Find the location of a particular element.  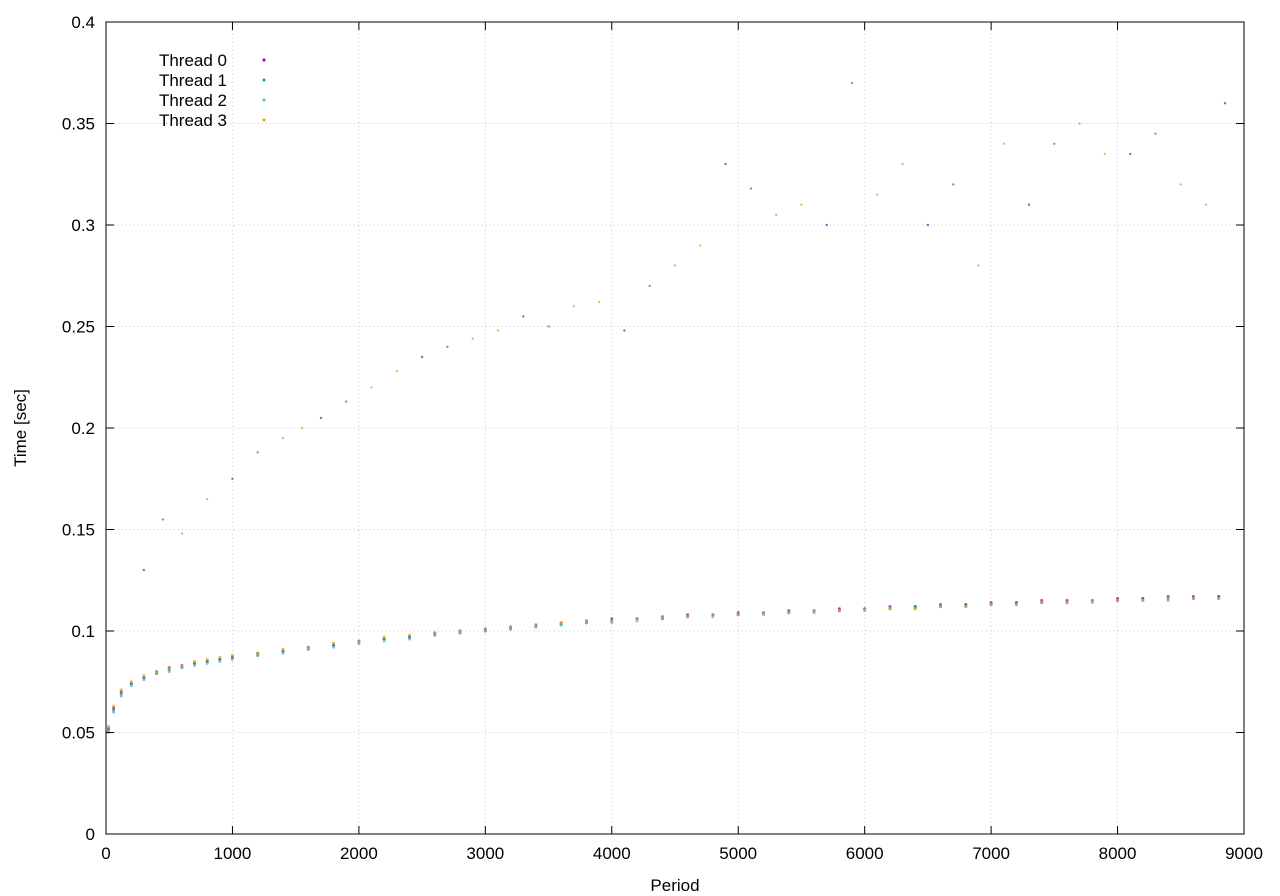

y-tick-label: 0.05 is located at coordinates (78, 733).